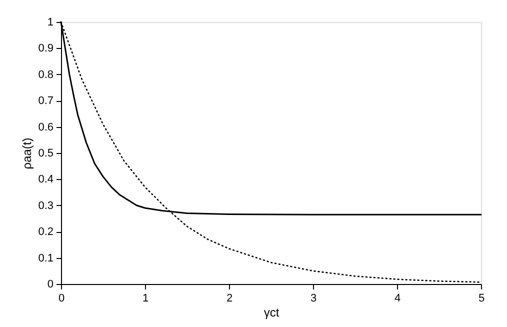  Describe the element at coordinates (27, 154) in the screenshot. I see `y-axis-title: ρaa(t)` at that location.